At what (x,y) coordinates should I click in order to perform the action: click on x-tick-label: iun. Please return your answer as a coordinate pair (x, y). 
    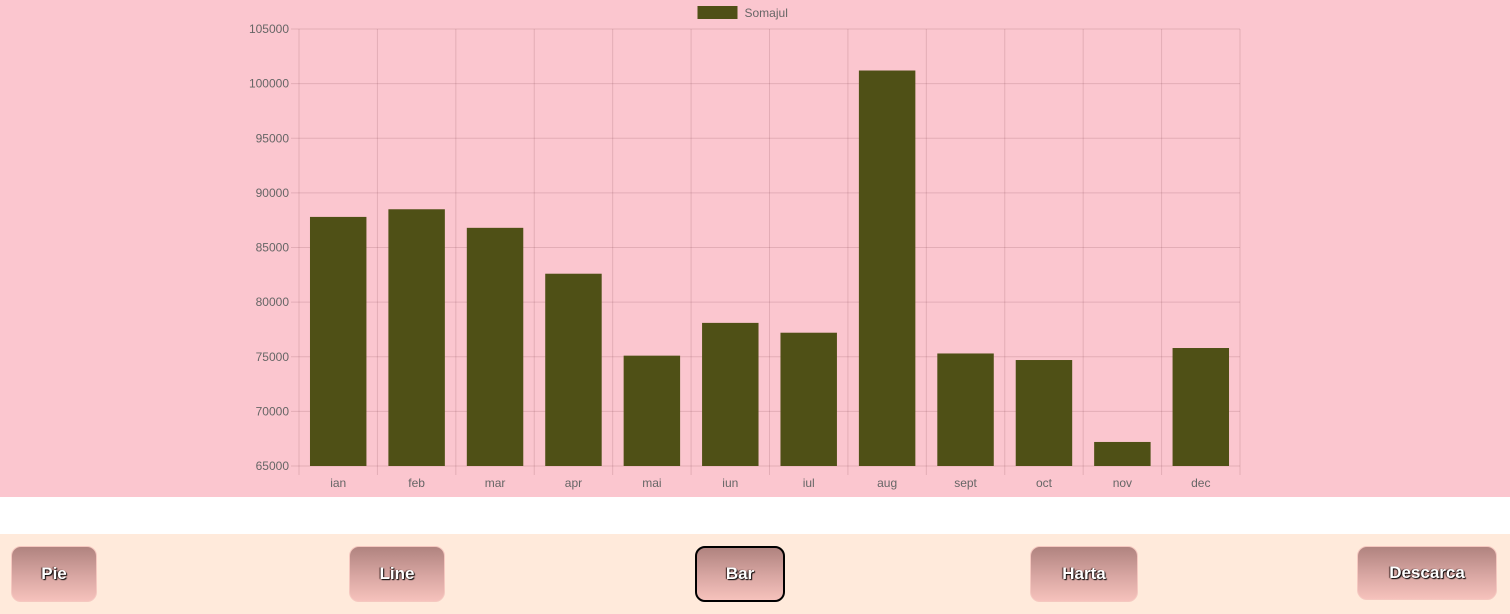
    Looking at the image, I should click on (730, 483).